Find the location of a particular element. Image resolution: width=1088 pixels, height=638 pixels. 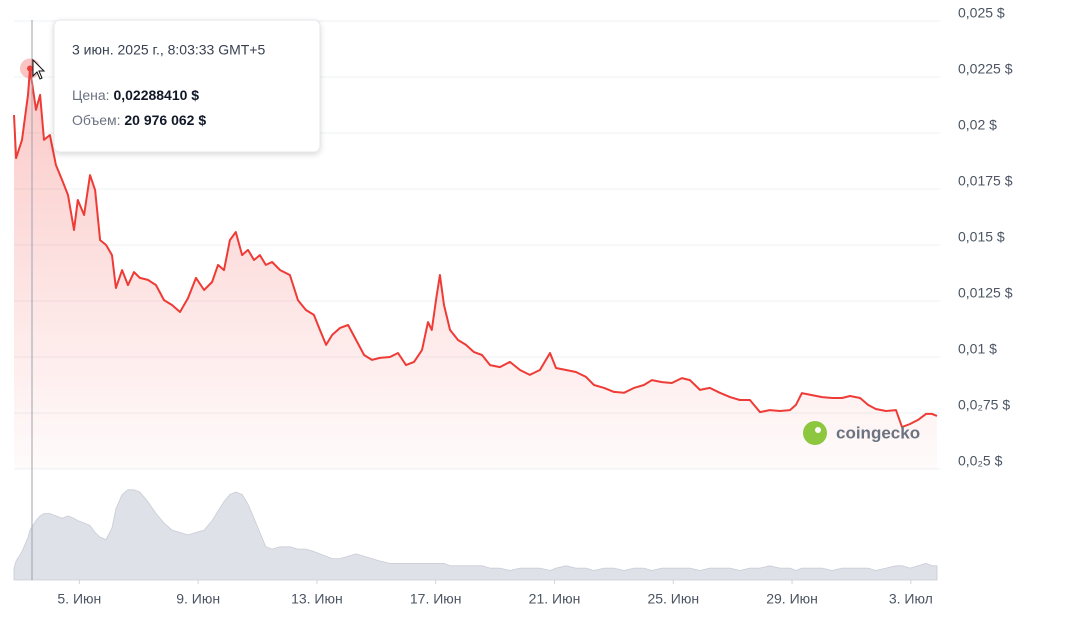

y-tick-label: 0,025 $ is located at coordinates (981, 13).